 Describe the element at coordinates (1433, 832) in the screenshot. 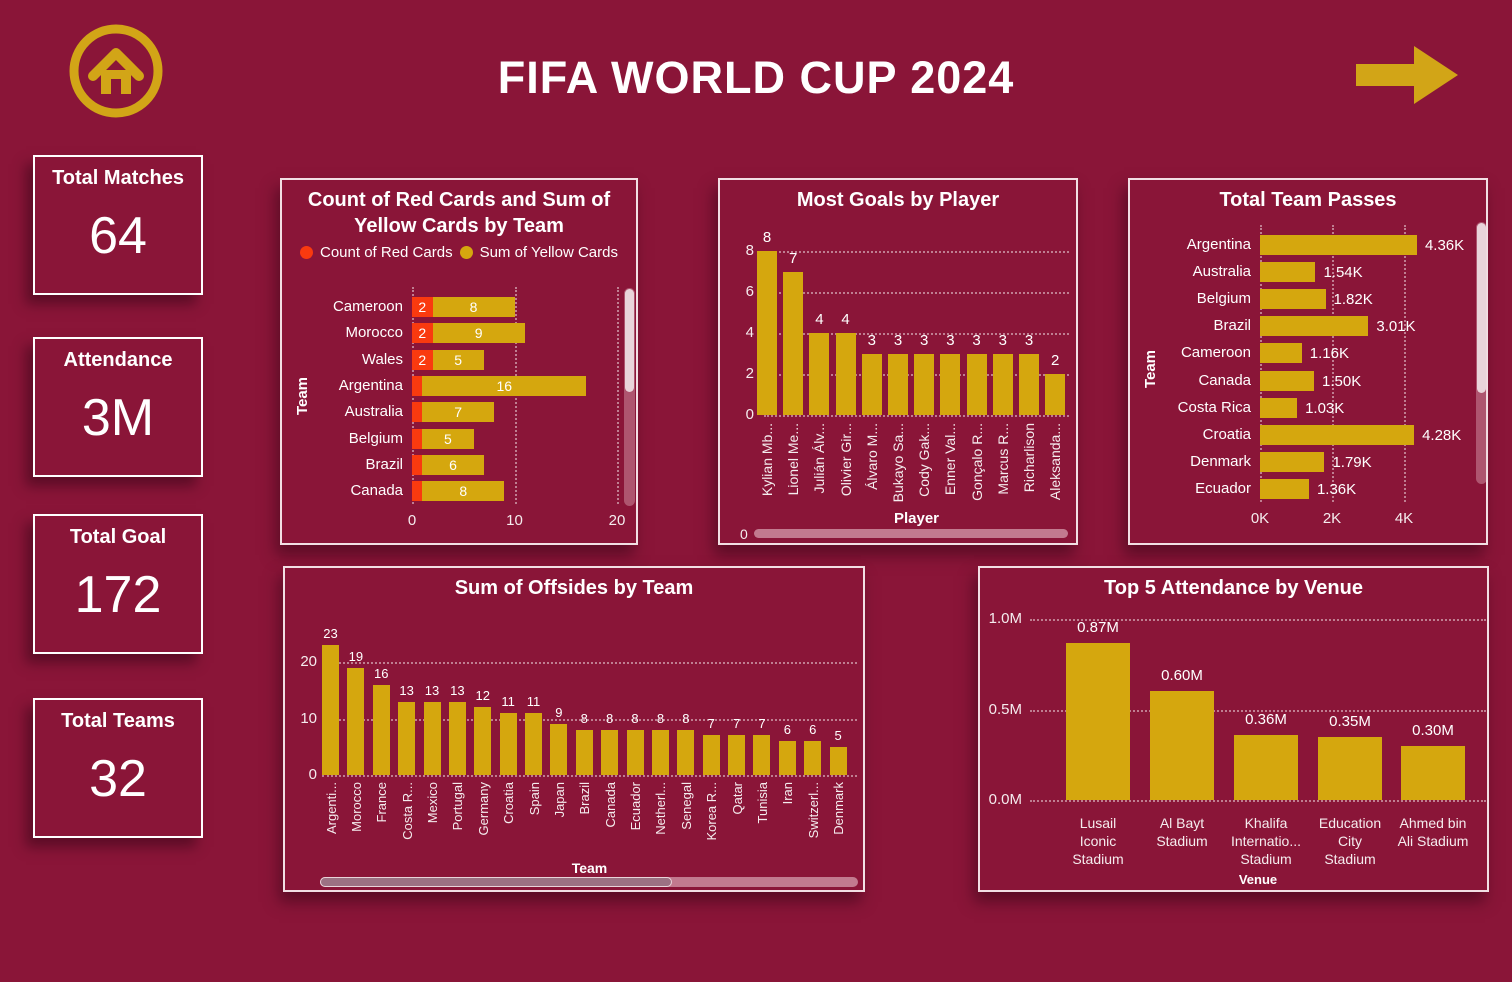

I see `category-label: Ahmed bin Ali Stadium` at that location.